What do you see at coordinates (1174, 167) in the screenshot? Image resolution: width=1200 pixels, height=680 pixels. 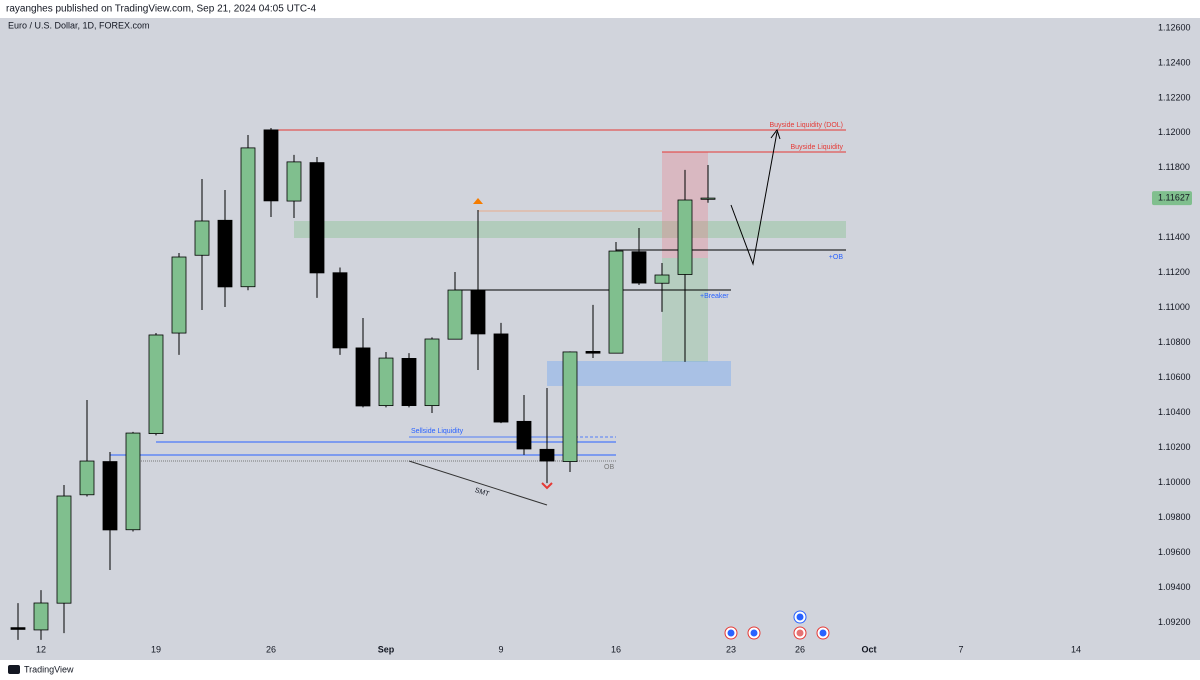 I see `y-tick-label: 1.11800` at bounding box center [1174, 167].